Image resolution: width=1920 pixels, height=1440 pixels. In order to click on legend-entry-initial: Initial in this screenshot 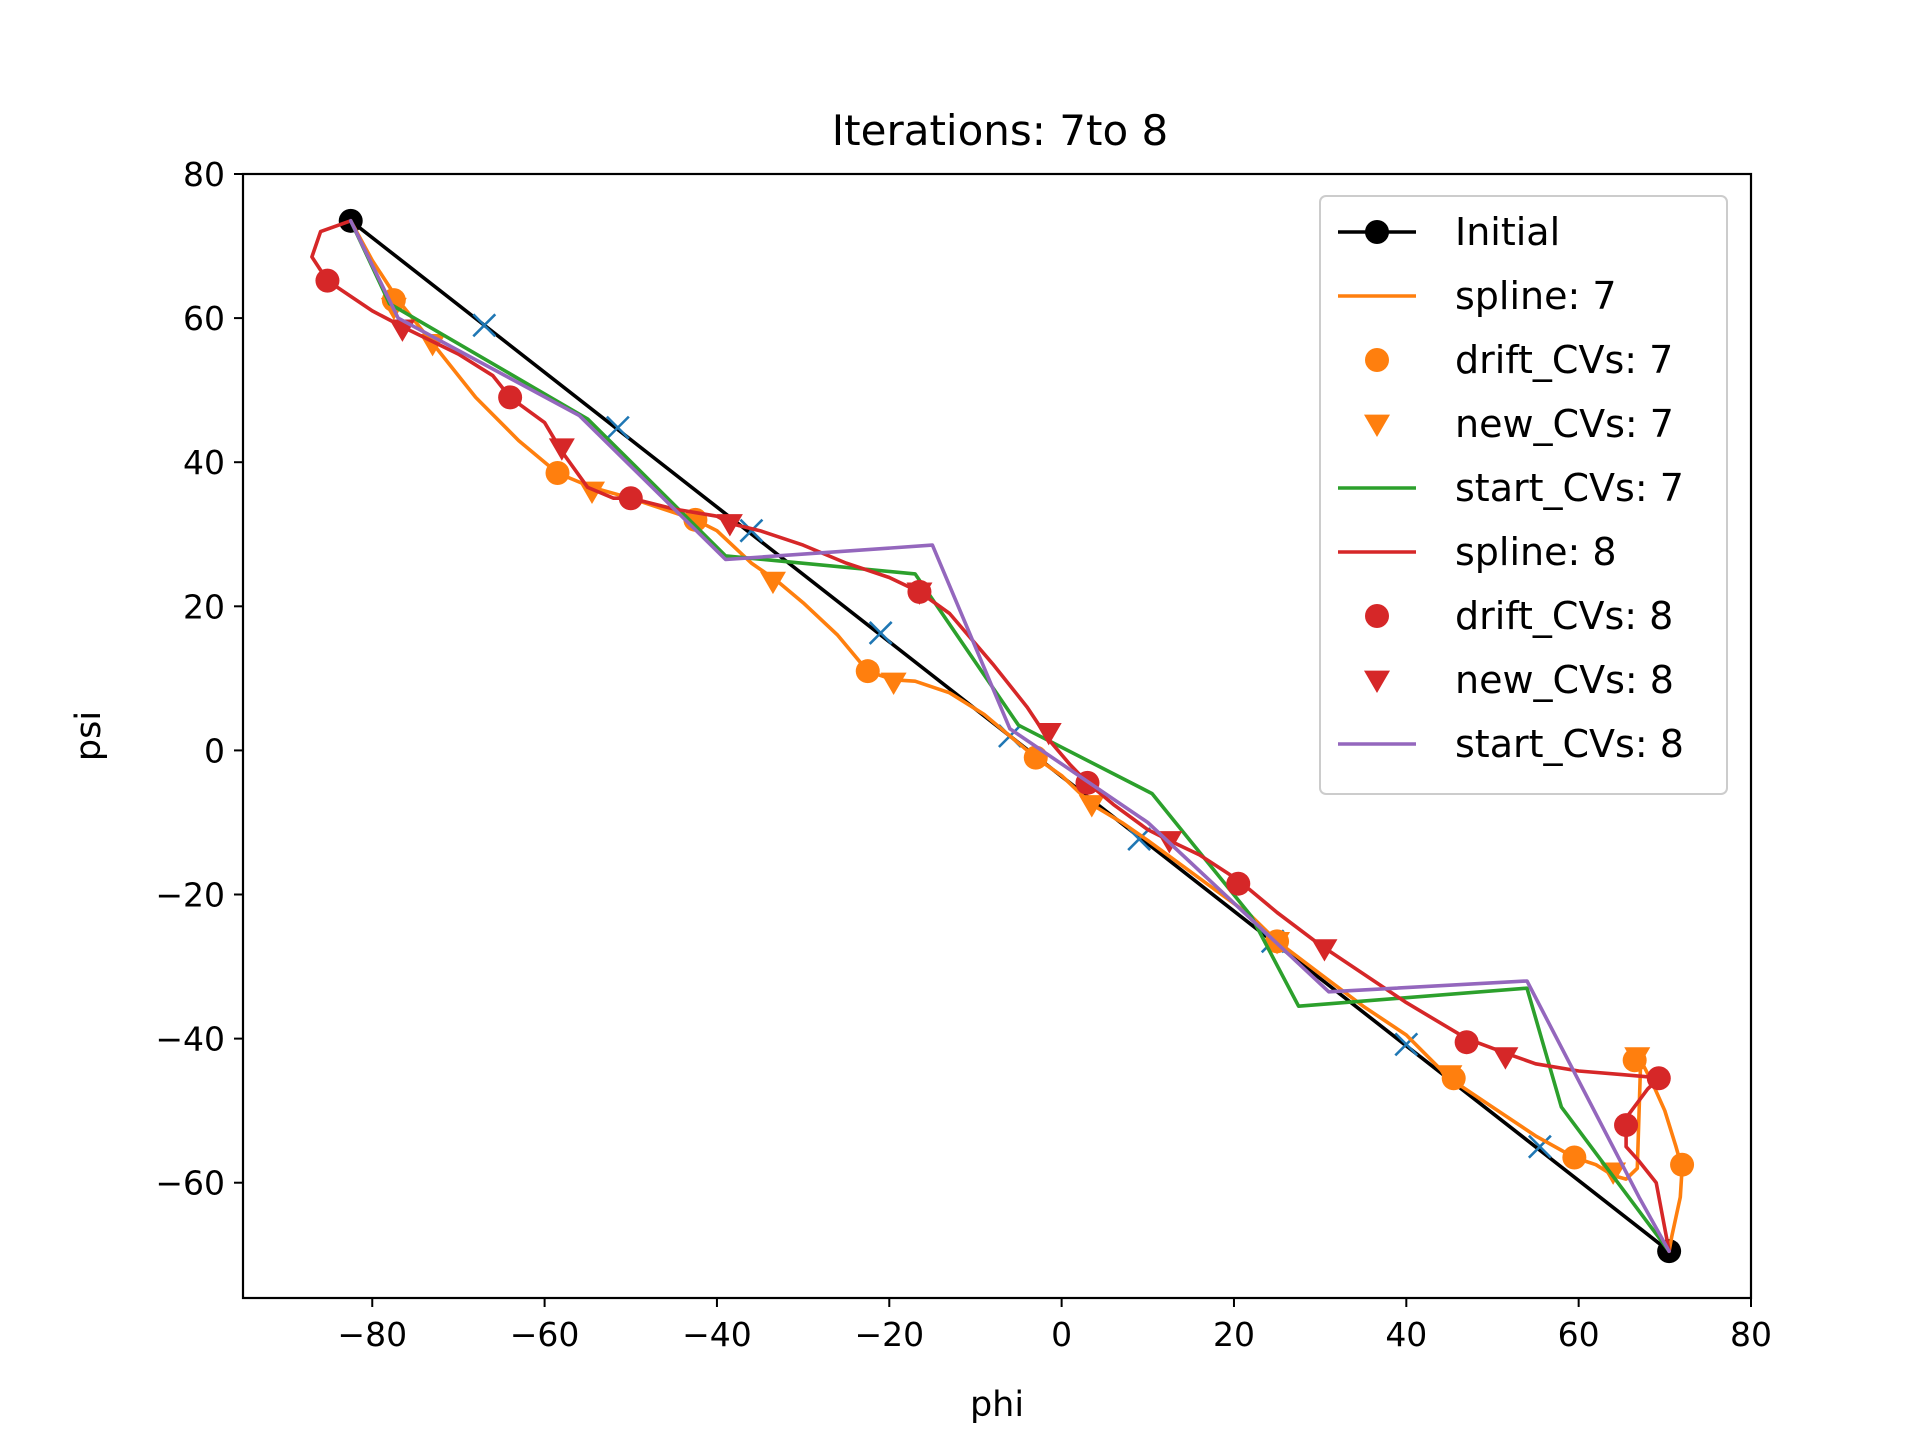, I will do `click(1449, 232)`.